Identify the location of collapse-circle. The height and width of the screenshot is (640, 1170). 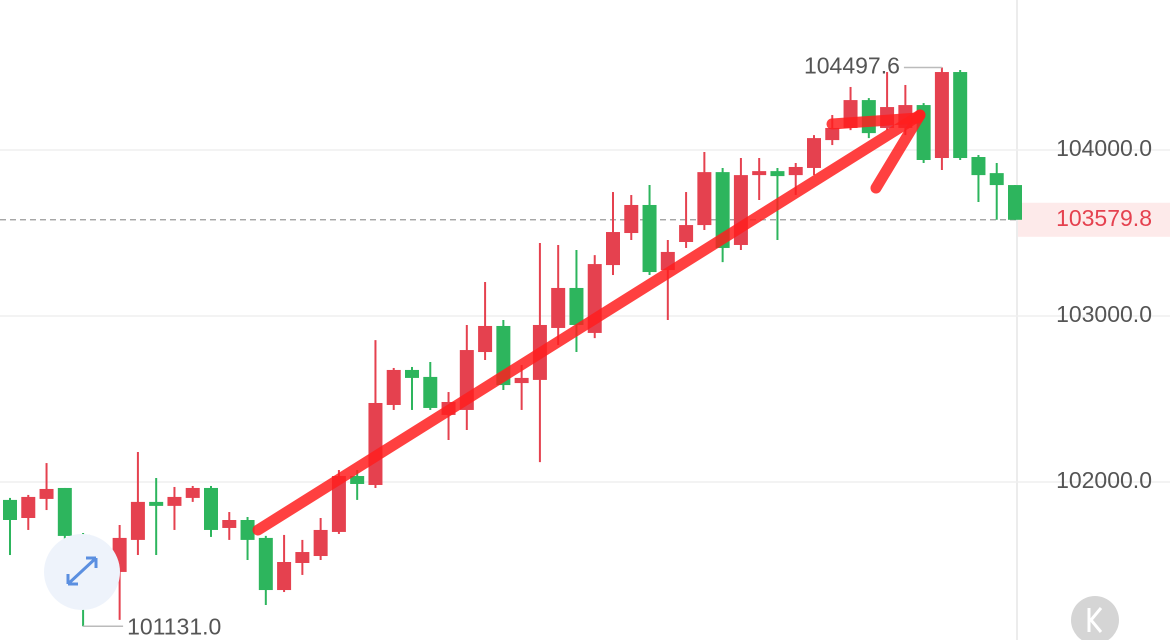
(1095, 618).